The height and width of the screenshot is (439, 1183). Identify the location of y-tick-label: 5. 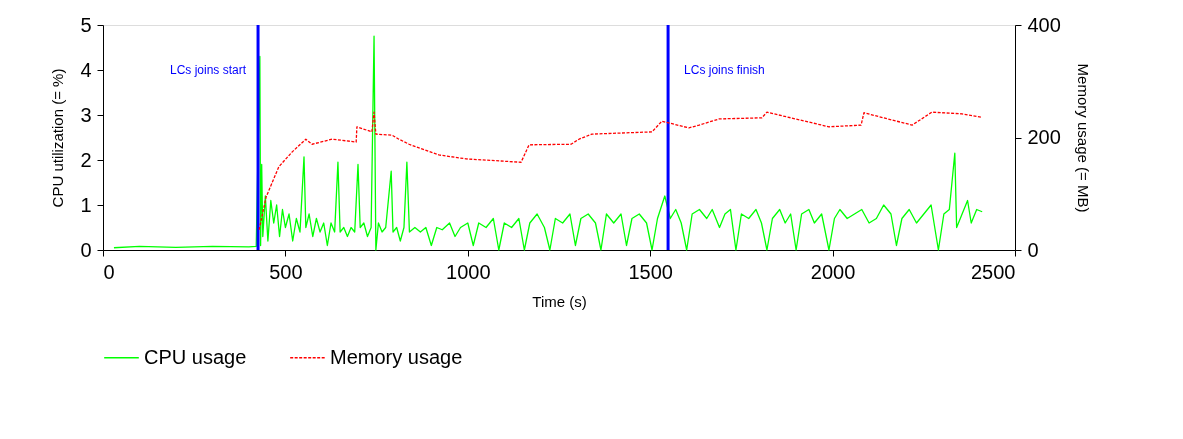
(86, 24).